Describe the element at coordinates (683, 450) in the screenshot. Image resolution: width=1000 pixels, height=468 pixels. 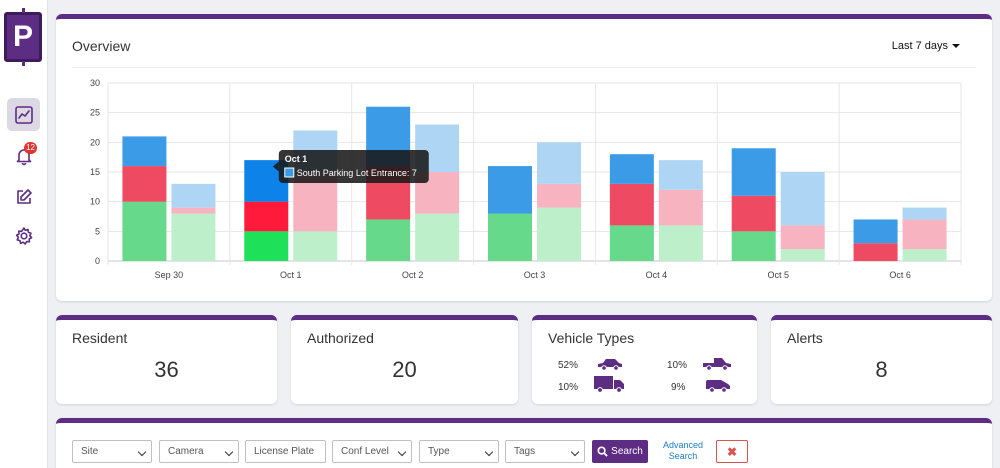
I see `advanced-search-link: Advanced Search` at that location.